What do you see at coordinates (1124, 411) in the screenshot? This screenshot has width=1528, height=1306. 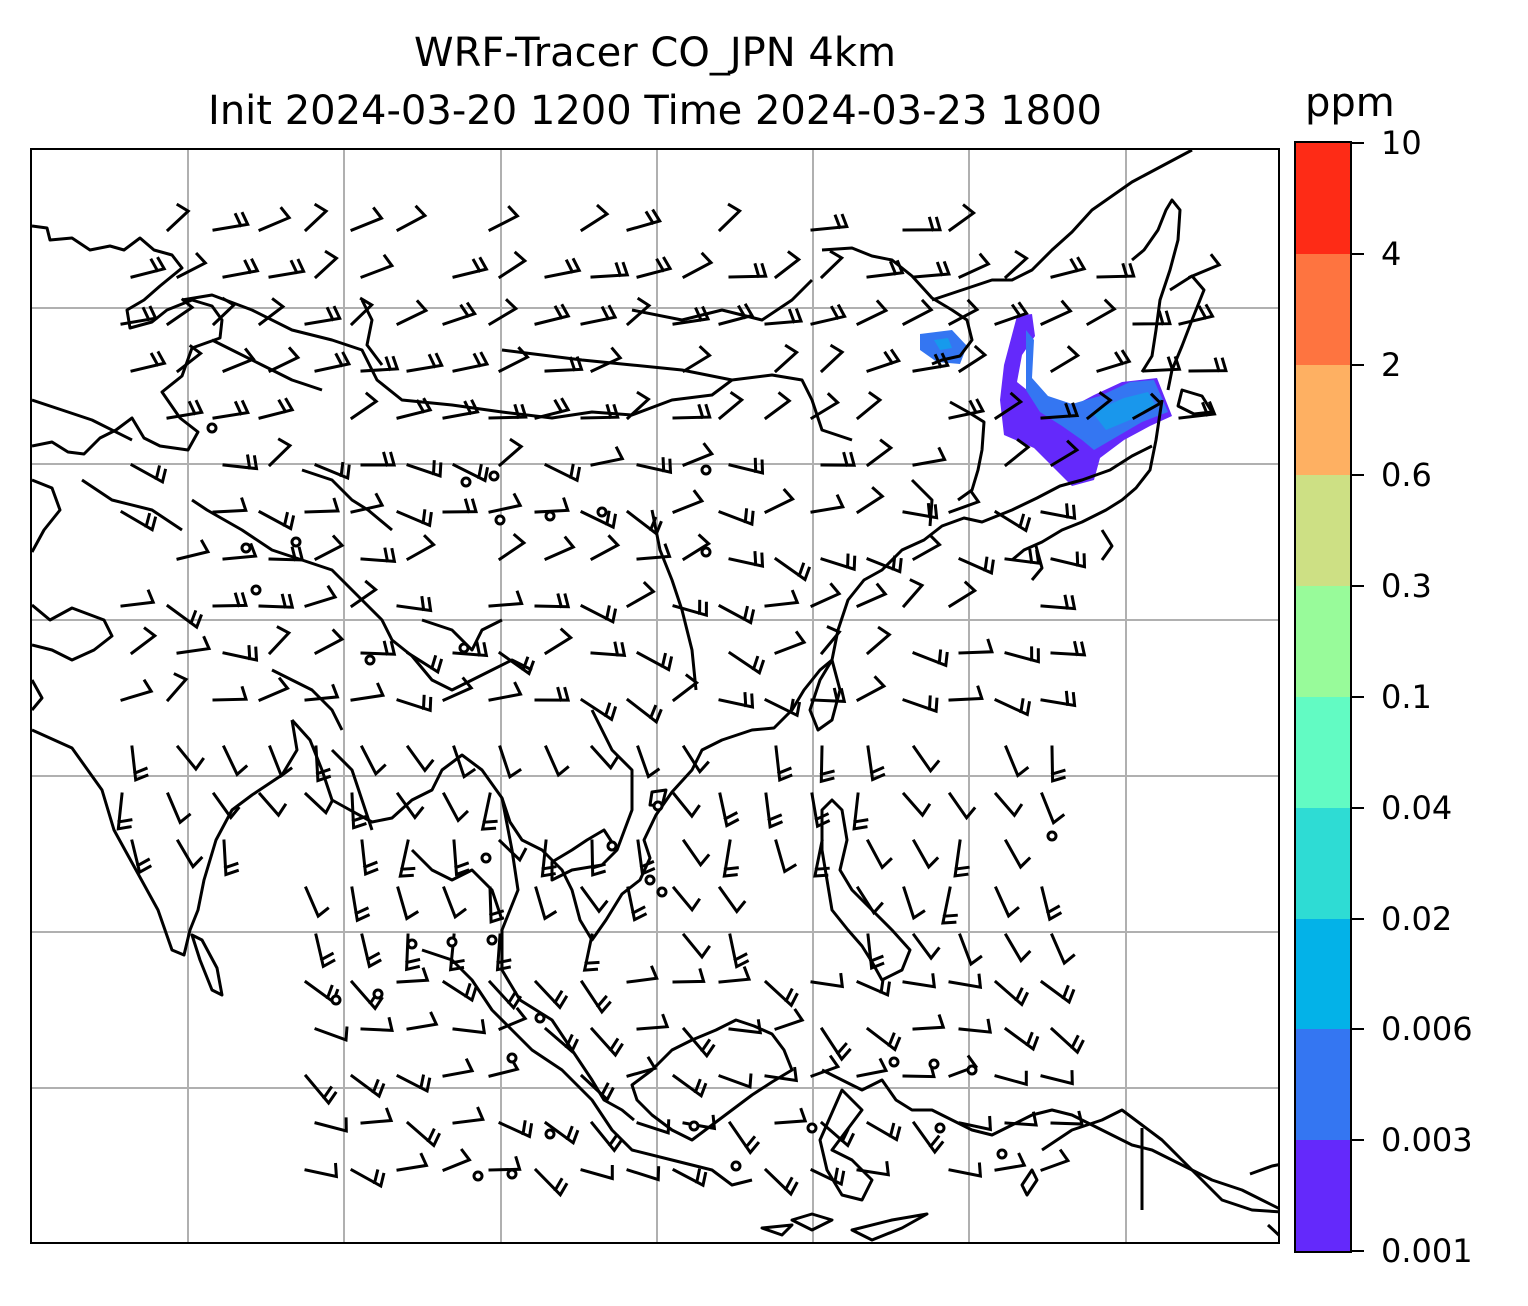 I see `plume-patch` at bounding box center [1124, 411].